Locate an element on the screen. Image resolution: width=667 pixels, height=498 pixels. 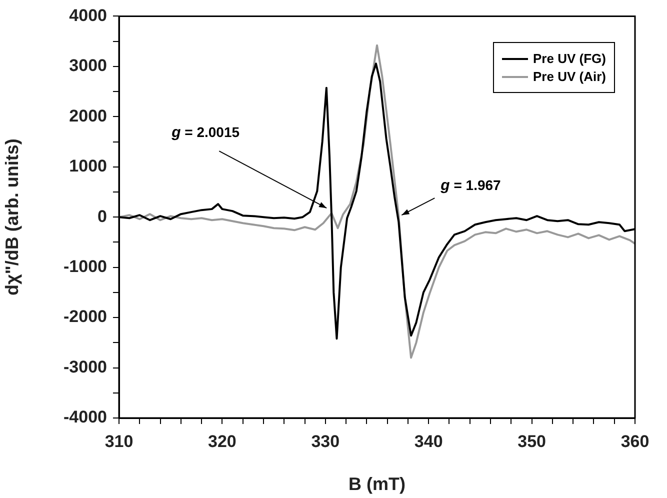
y-tick-label: -2000 is located at coordinates (85, 316).